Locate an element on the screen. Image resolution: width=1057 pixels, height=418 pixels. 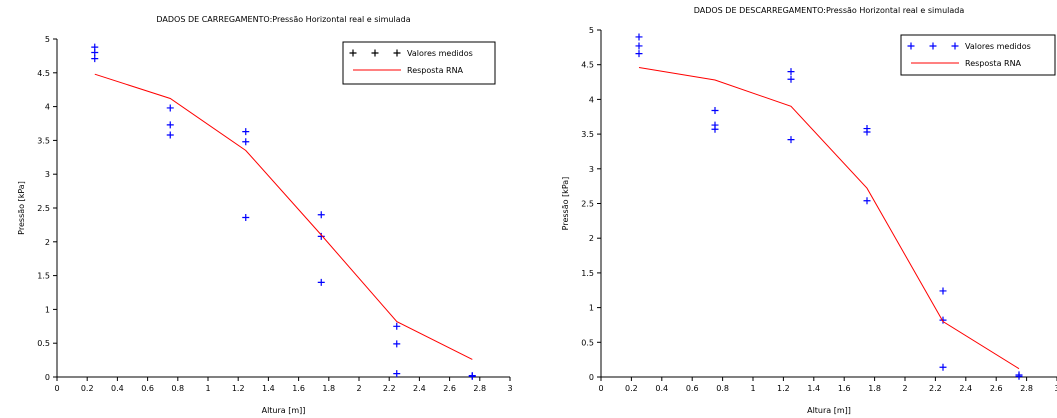
legend-box is located at coordinates (419, 63).